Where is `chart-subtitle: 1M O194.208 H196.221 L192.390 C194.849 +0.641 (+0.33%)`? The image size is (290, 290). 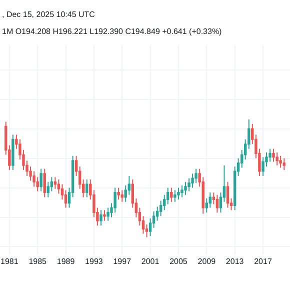 chart-subtitle: 1M O194.208 H196.221 L192.390 C194.849 +0.641 (+0.33%) is located at coordinates (112, 31).